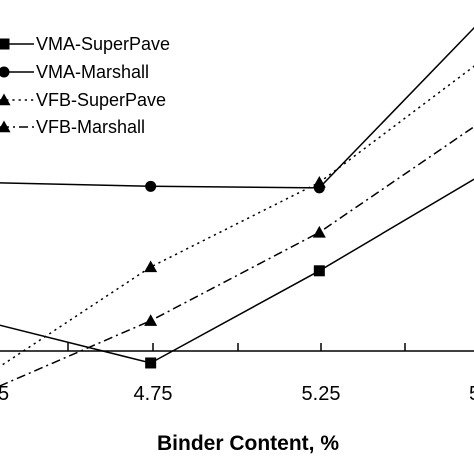 The width and height of the screenshot is (474, 474). Describe the element at coordinates (90, 127) in the screenshot. I see `legend-label-4: VFB-Marshall` at that location.